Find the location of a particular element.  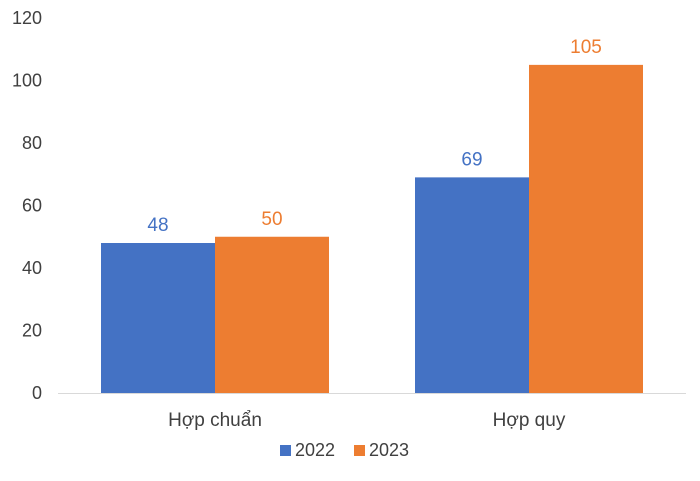

y-tick-label: 0 is located at coordinates (37, 393).